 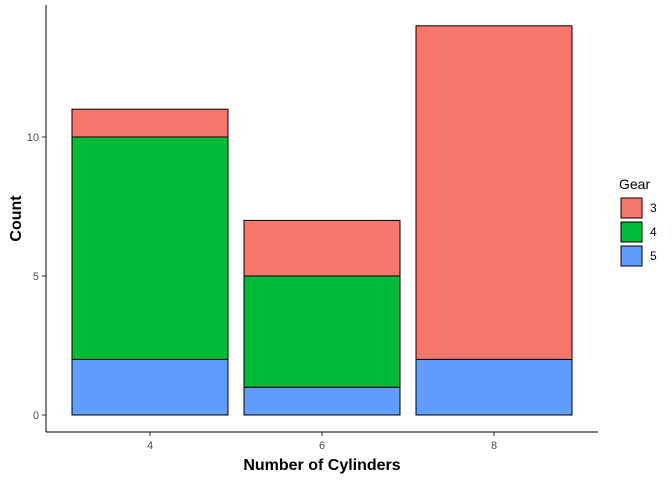 I want to click on y-tick-label: 5, so click(x=36, y=277).